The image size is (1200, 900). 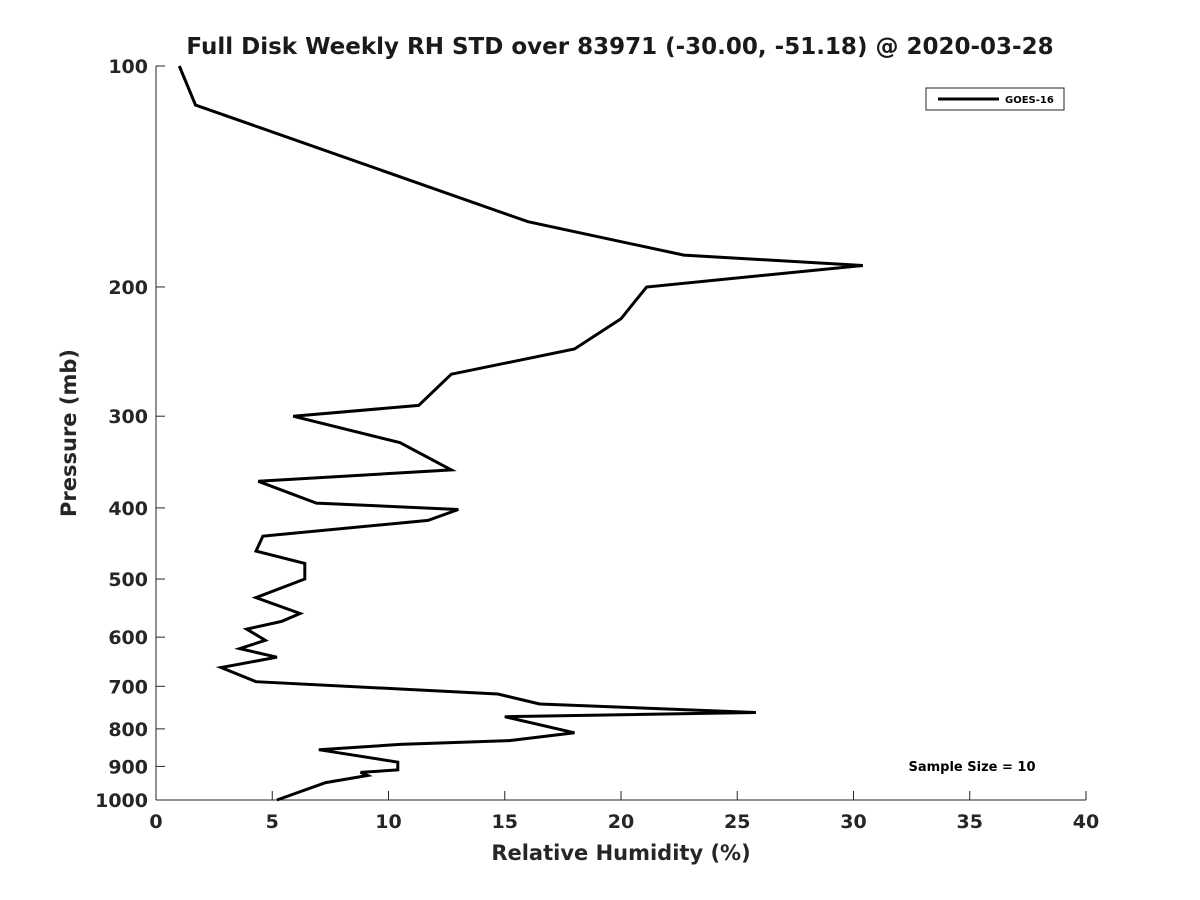 What do you see at coordinates (971, 767) in the screenshot?
I see `sample-size-annotation: Sample Size = 10` at bounding box center [971, 767].